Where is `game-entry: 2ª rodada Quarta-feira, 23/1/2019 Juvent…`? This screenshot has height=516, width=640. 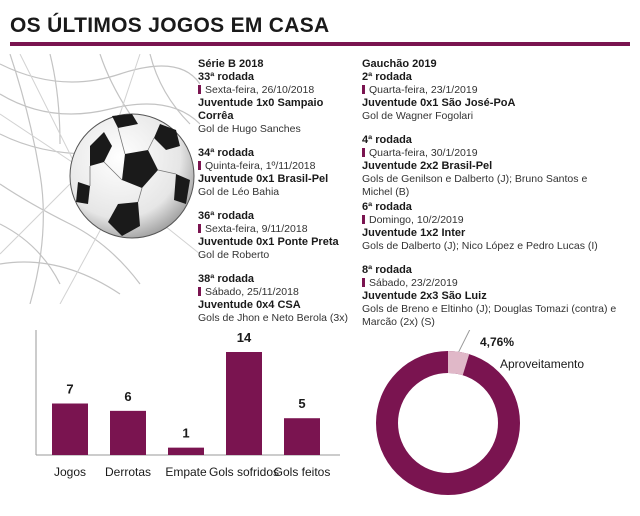
game-entry: 2ª rodada Quarta-feira, 23/1/2019 Juvent… is located at coordinates (490, 97).